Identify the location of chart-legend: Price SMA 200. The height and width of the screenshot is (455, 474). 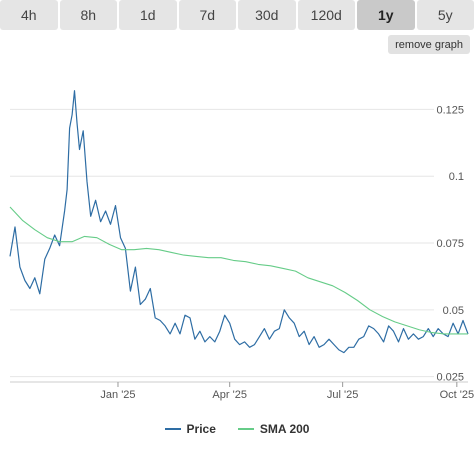
(237, 429).